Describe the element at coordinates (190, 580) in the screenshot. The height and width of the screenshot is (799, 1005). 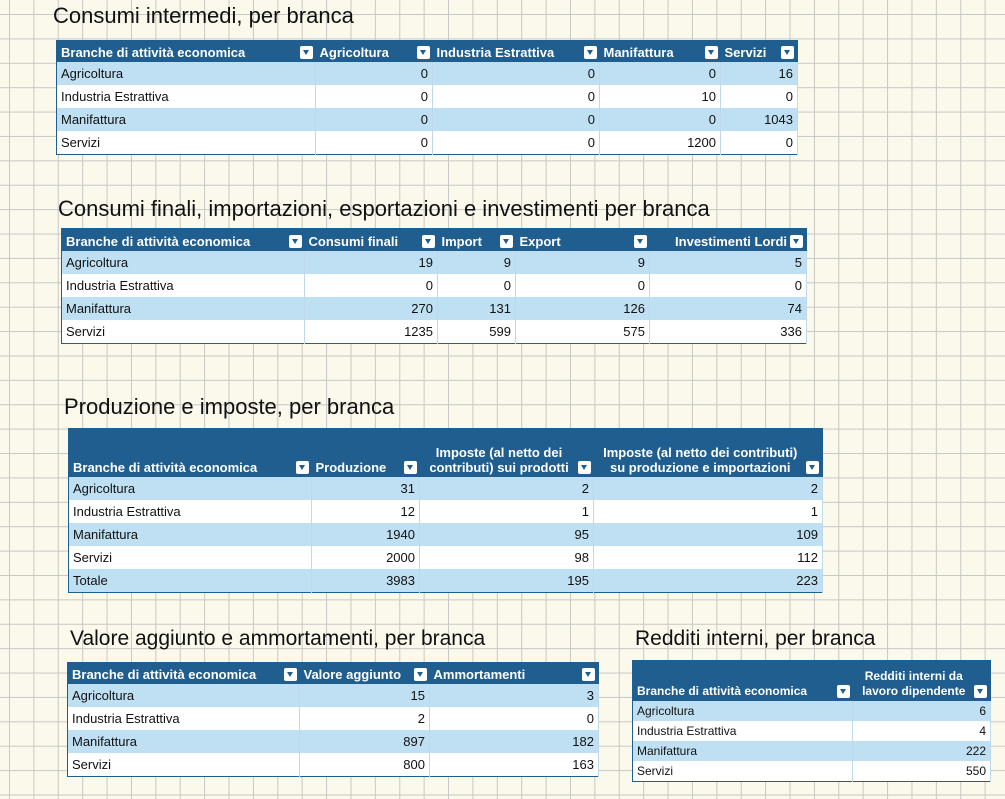
I see `row-label: Totale` at that location.